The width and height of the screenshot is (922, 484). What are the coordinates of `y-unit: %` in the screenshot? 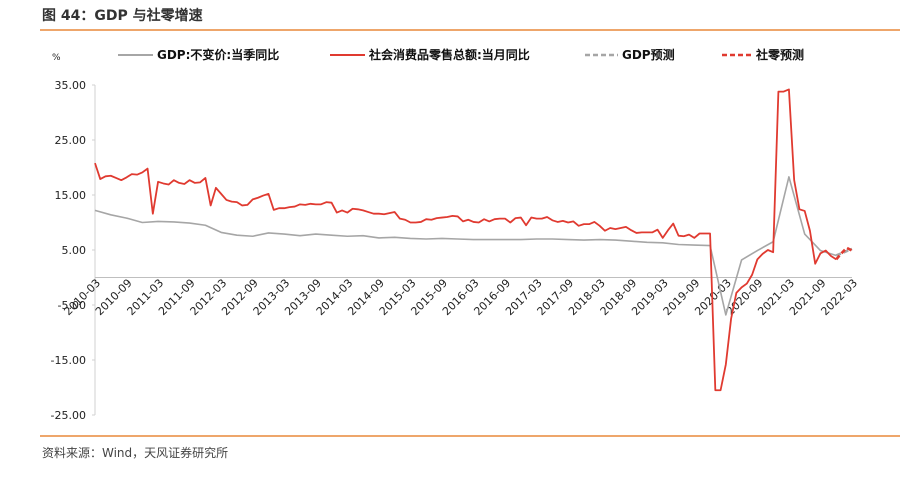 It's located at (56, 58).